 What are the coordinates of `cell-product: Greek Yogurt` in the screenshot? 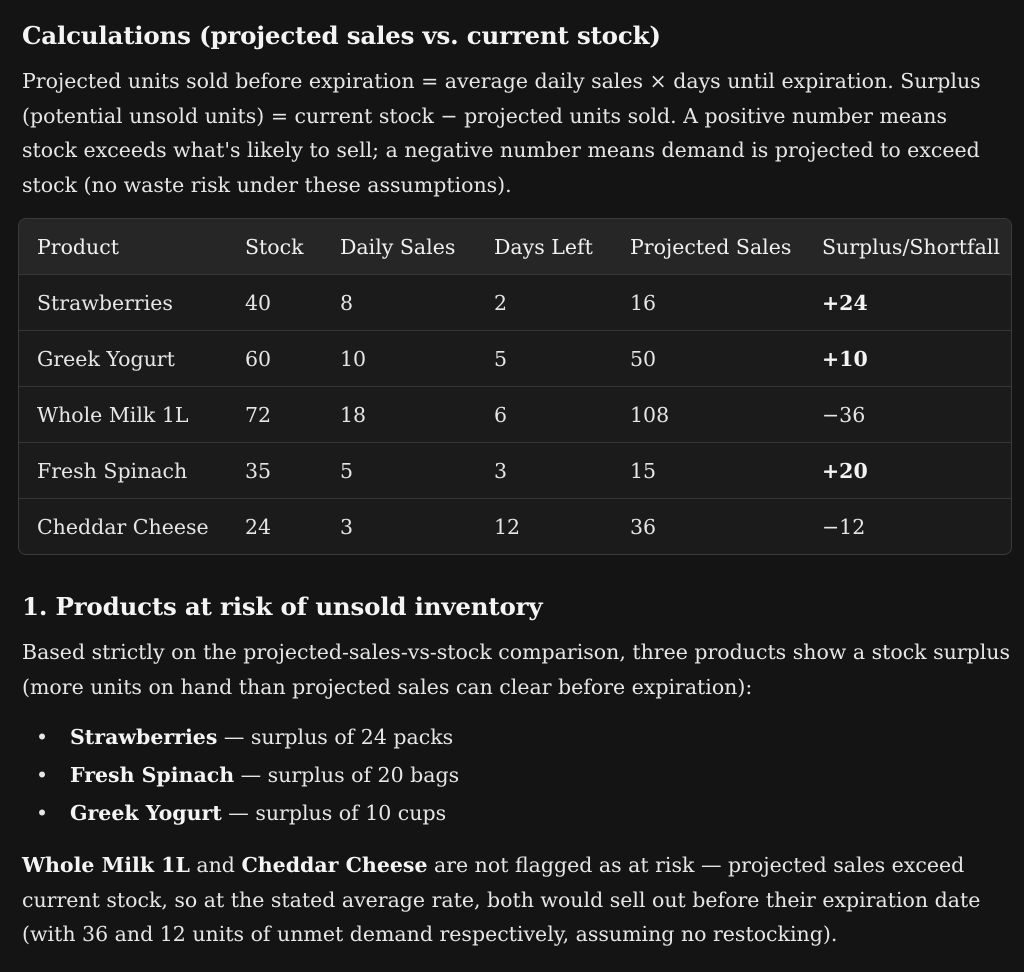 It's located at (123, 358).